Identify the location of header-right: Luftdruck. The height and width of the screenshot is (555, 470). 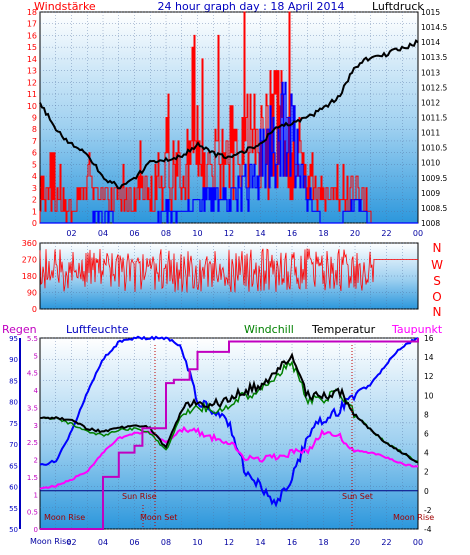
(398, 6).